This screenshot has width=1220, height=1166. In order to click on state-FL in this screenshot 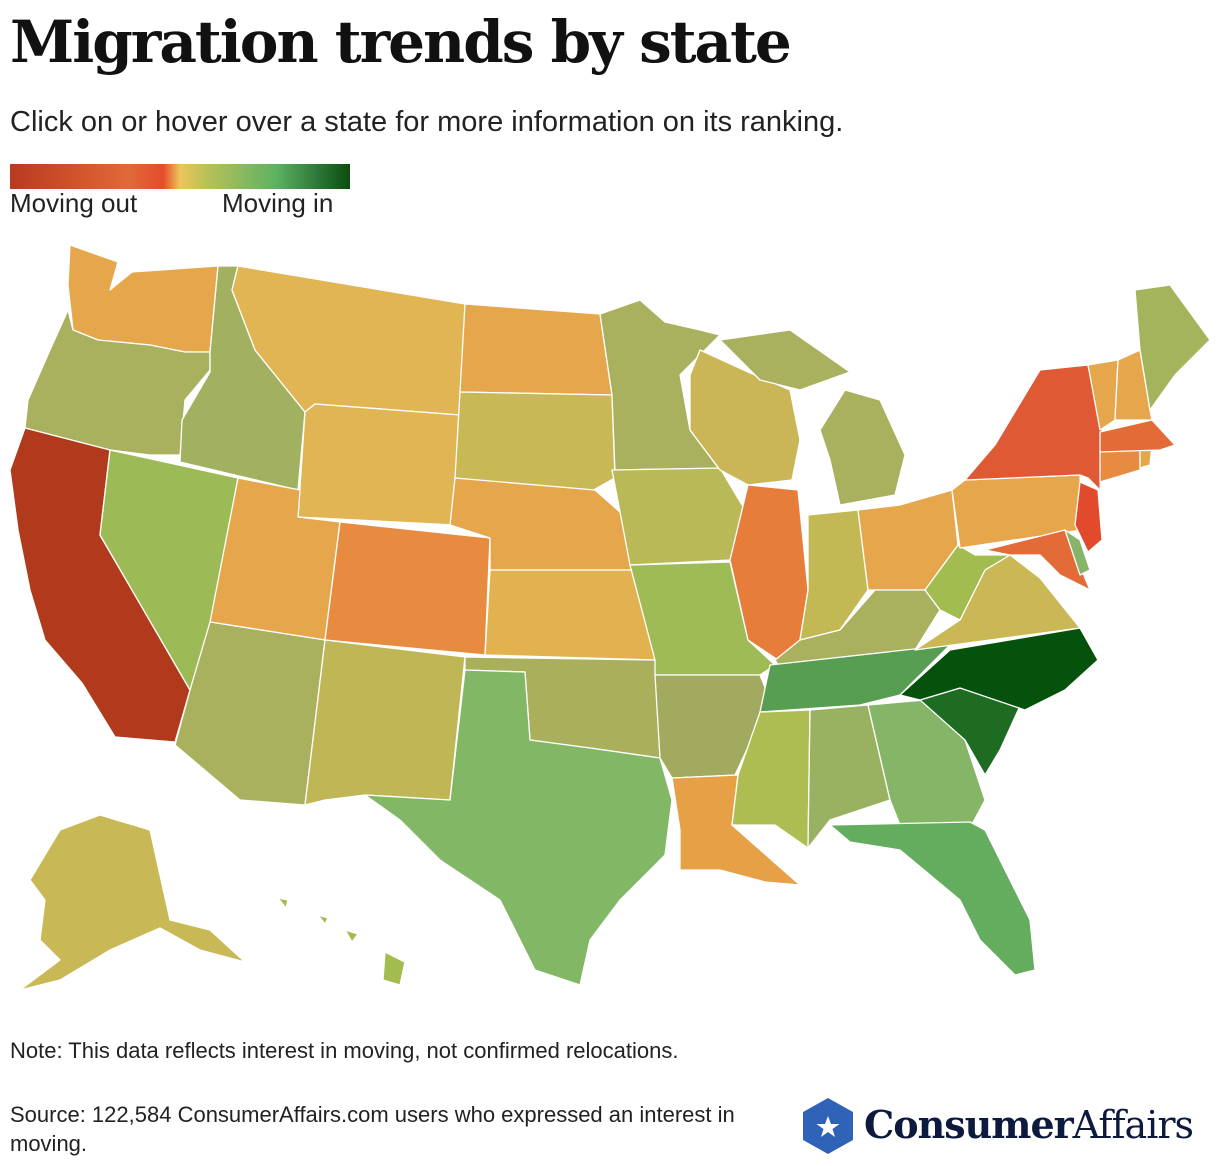, I will do `click(932, 898)`.